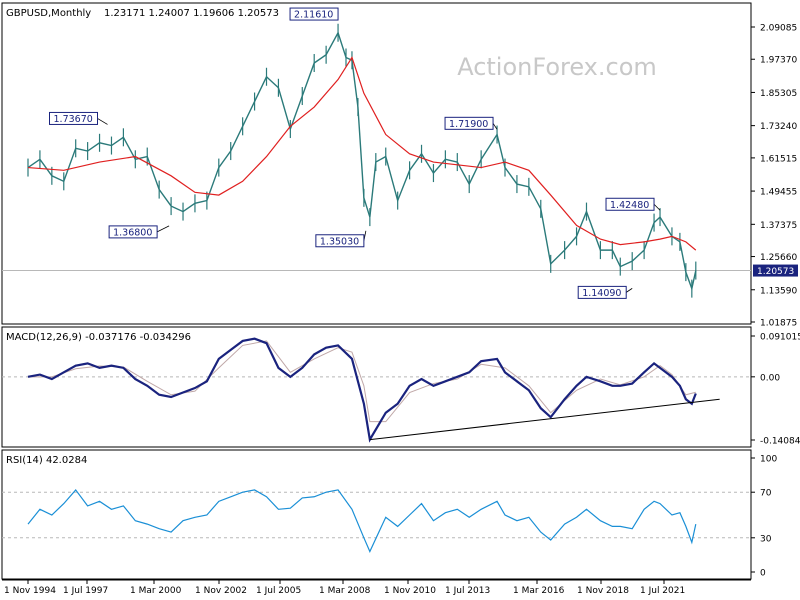 This screenshot has width=800, height=600. Describe the element at coordinates (278, 591) in the screenshot. I see `time-tick-label: 1 Jul 2005` at that location.